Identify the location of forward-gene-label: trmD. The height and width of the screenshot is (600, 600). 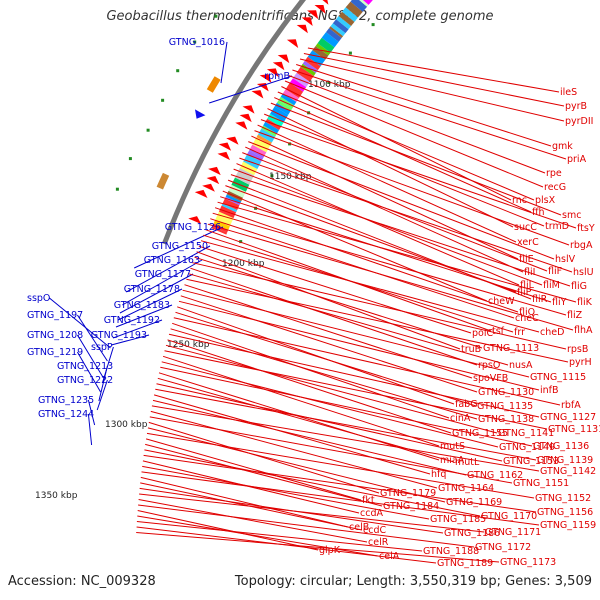
(557, 226).